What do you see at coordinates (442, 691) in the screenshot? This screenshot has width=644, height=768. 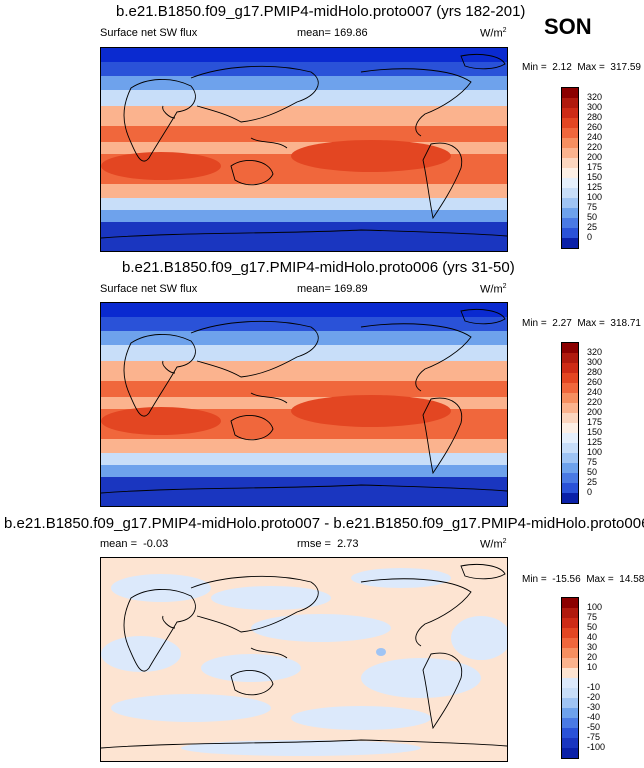 I see `panel3-south-america` at bounding box center [442, 691].